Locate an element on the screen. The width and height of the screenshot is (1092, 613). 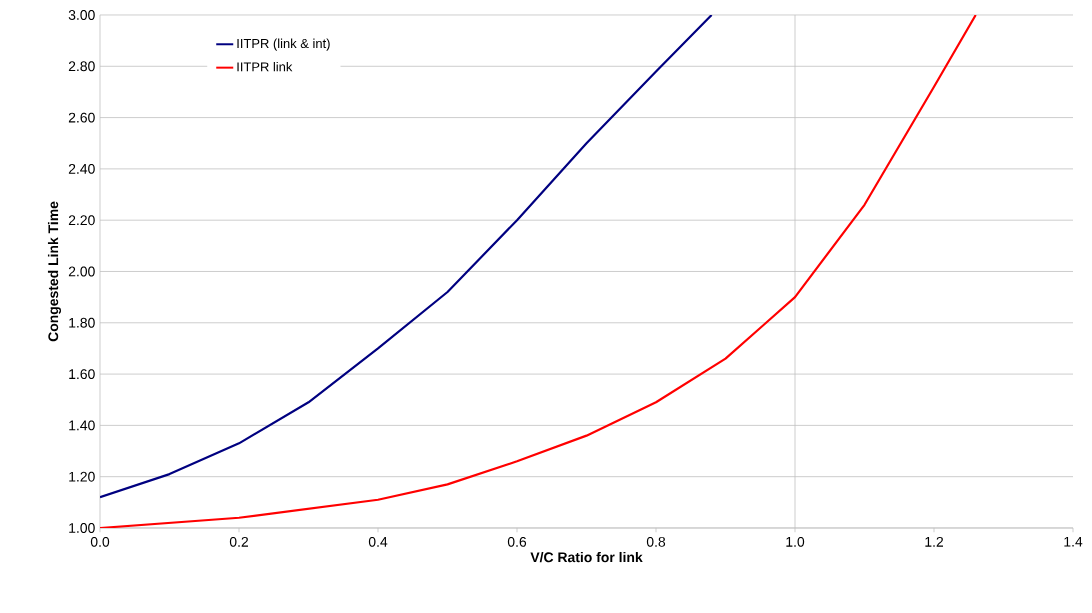
y-tick-label: 2.80 is located at coordinates (81, 66).